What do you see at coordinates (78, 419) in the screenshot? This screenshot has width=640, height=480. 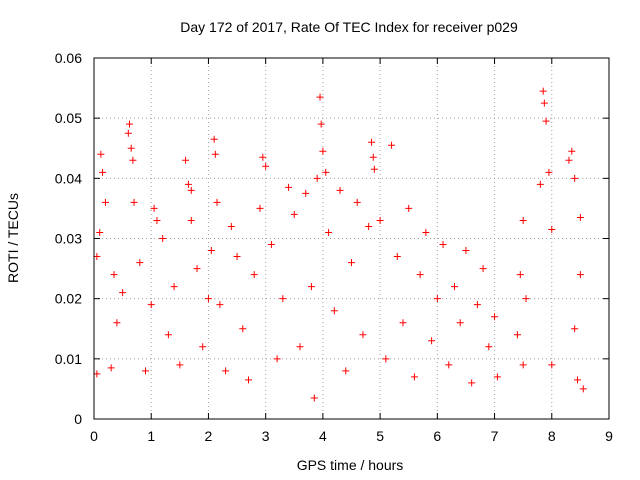 I see `y-tick-label: 0` at bounding box center [78, 419].